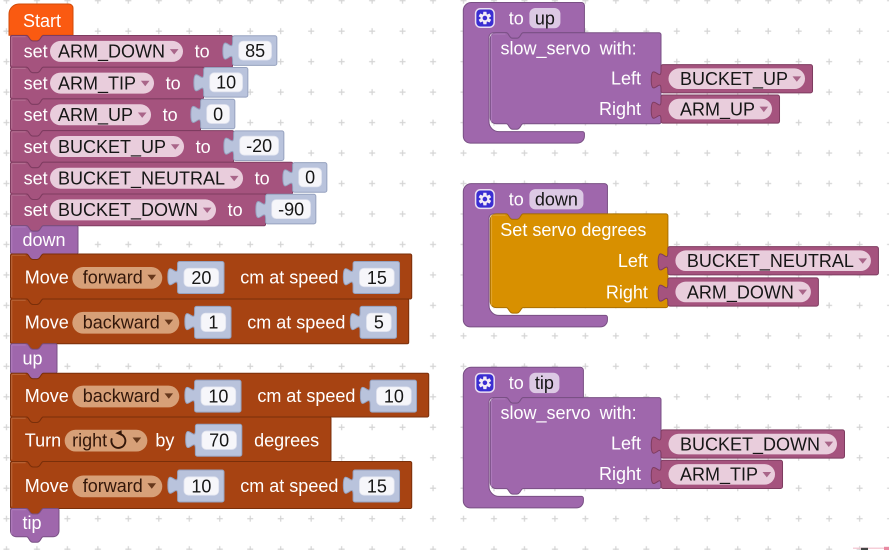 The width and height of the screenshot is (889, 550). I want to click on svg-text: Set servo degrees, so click(573, 230).